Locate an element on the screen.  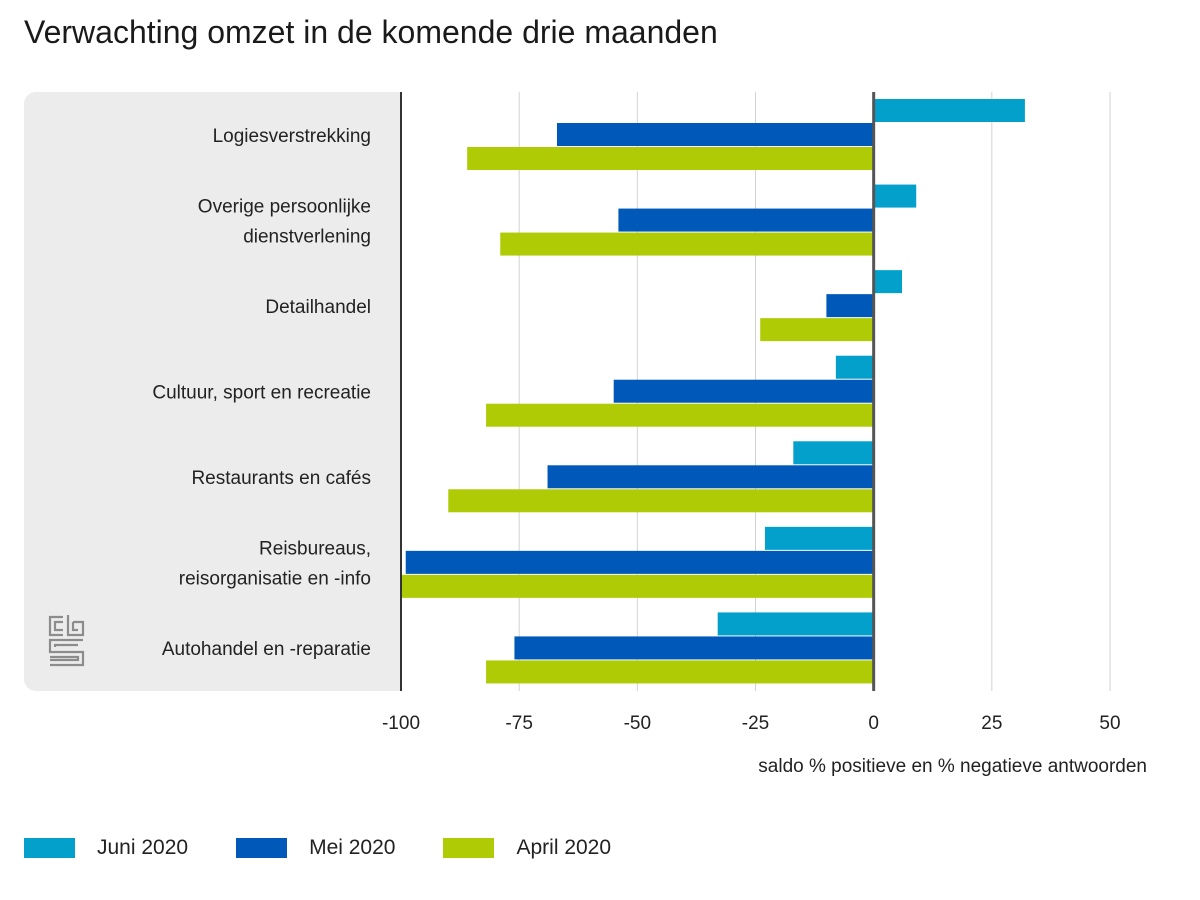
legend: Juni 2020 Mei 2020 April 2020 is located at coordinates (341, 848).